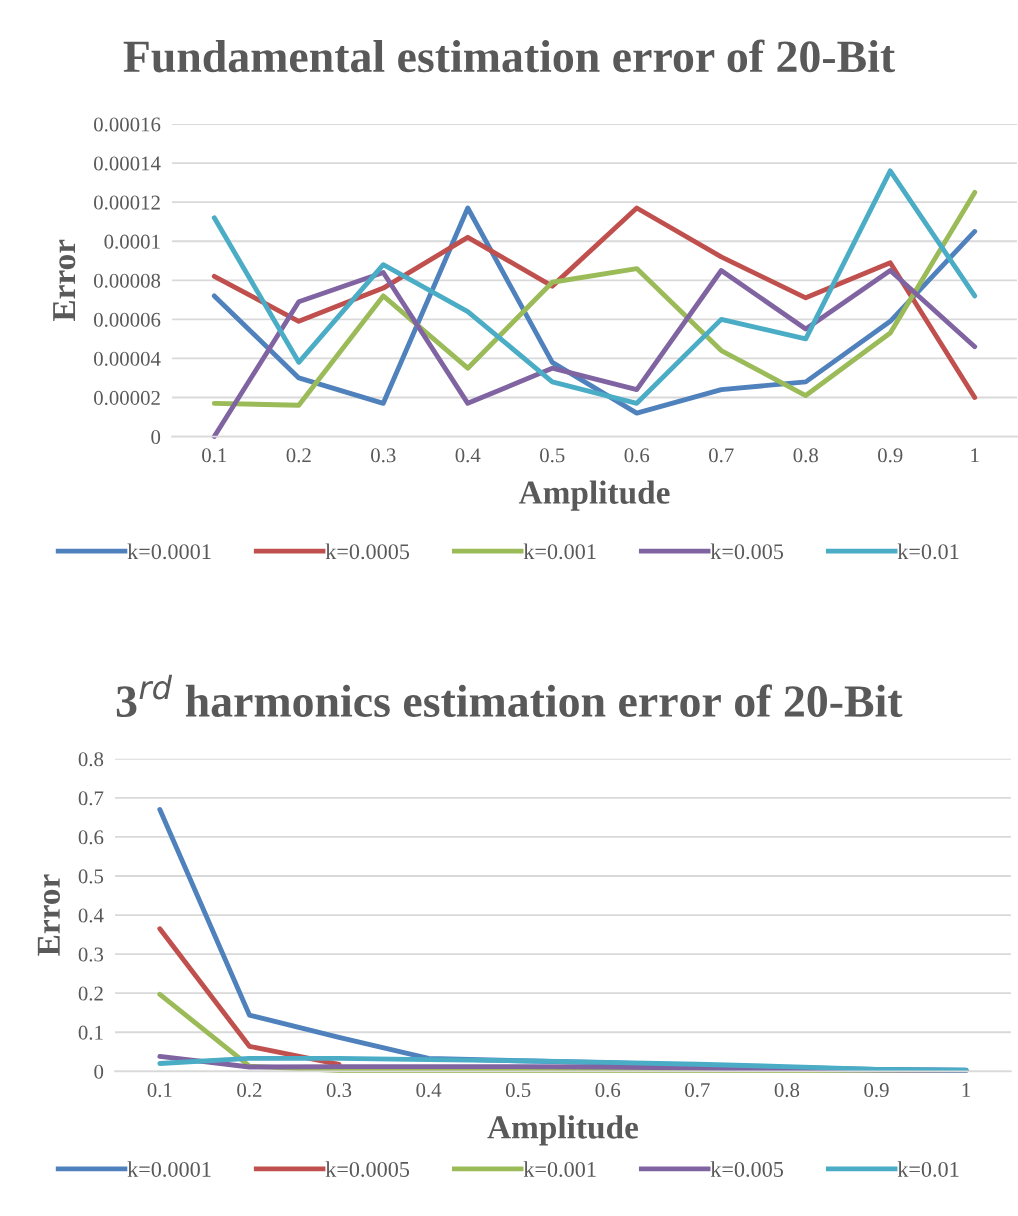  Describe the element at coordinates (91, 876) in the screenshot. I see `y-tick-label: 0.5` at that location.